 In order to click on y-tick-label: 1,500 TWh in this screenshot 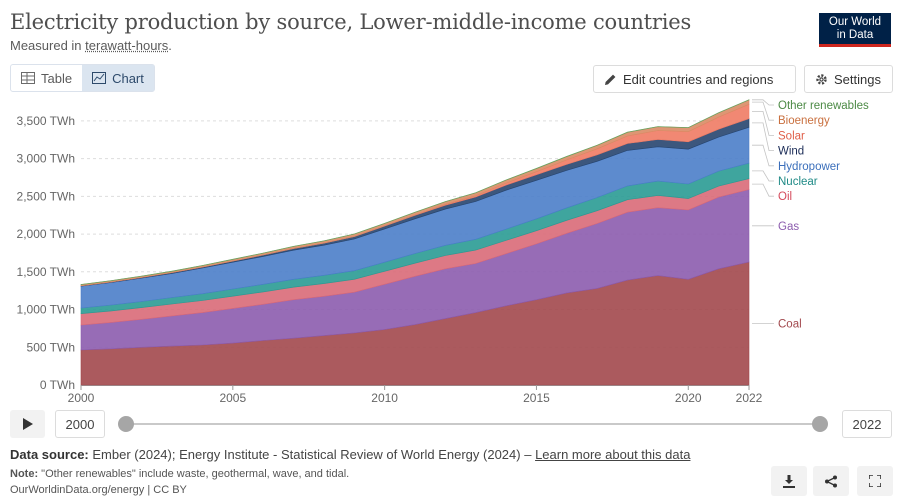, I will do `click(46, 272)`.